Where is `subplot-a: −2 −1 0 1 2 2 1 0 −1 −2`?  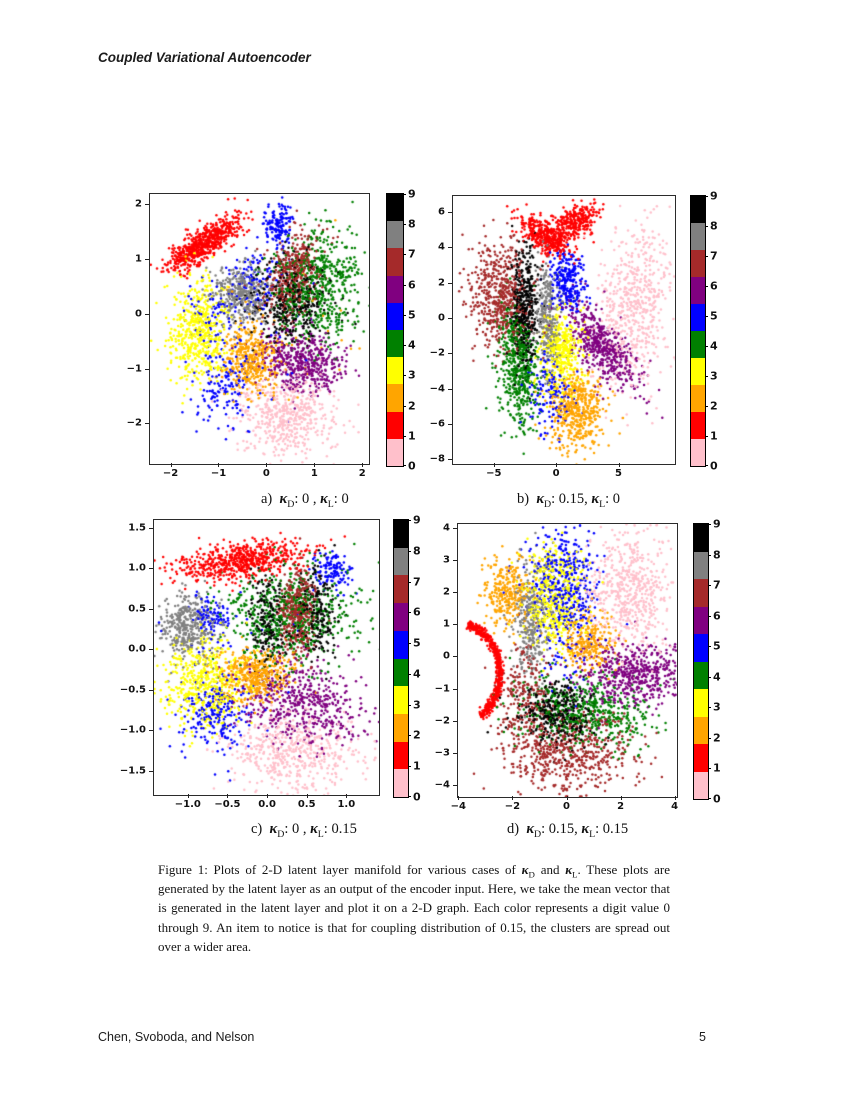 subplot-a: −2 −1 0 1 2 2 1 0 −1 −2 is located at coordinates (248, 336).